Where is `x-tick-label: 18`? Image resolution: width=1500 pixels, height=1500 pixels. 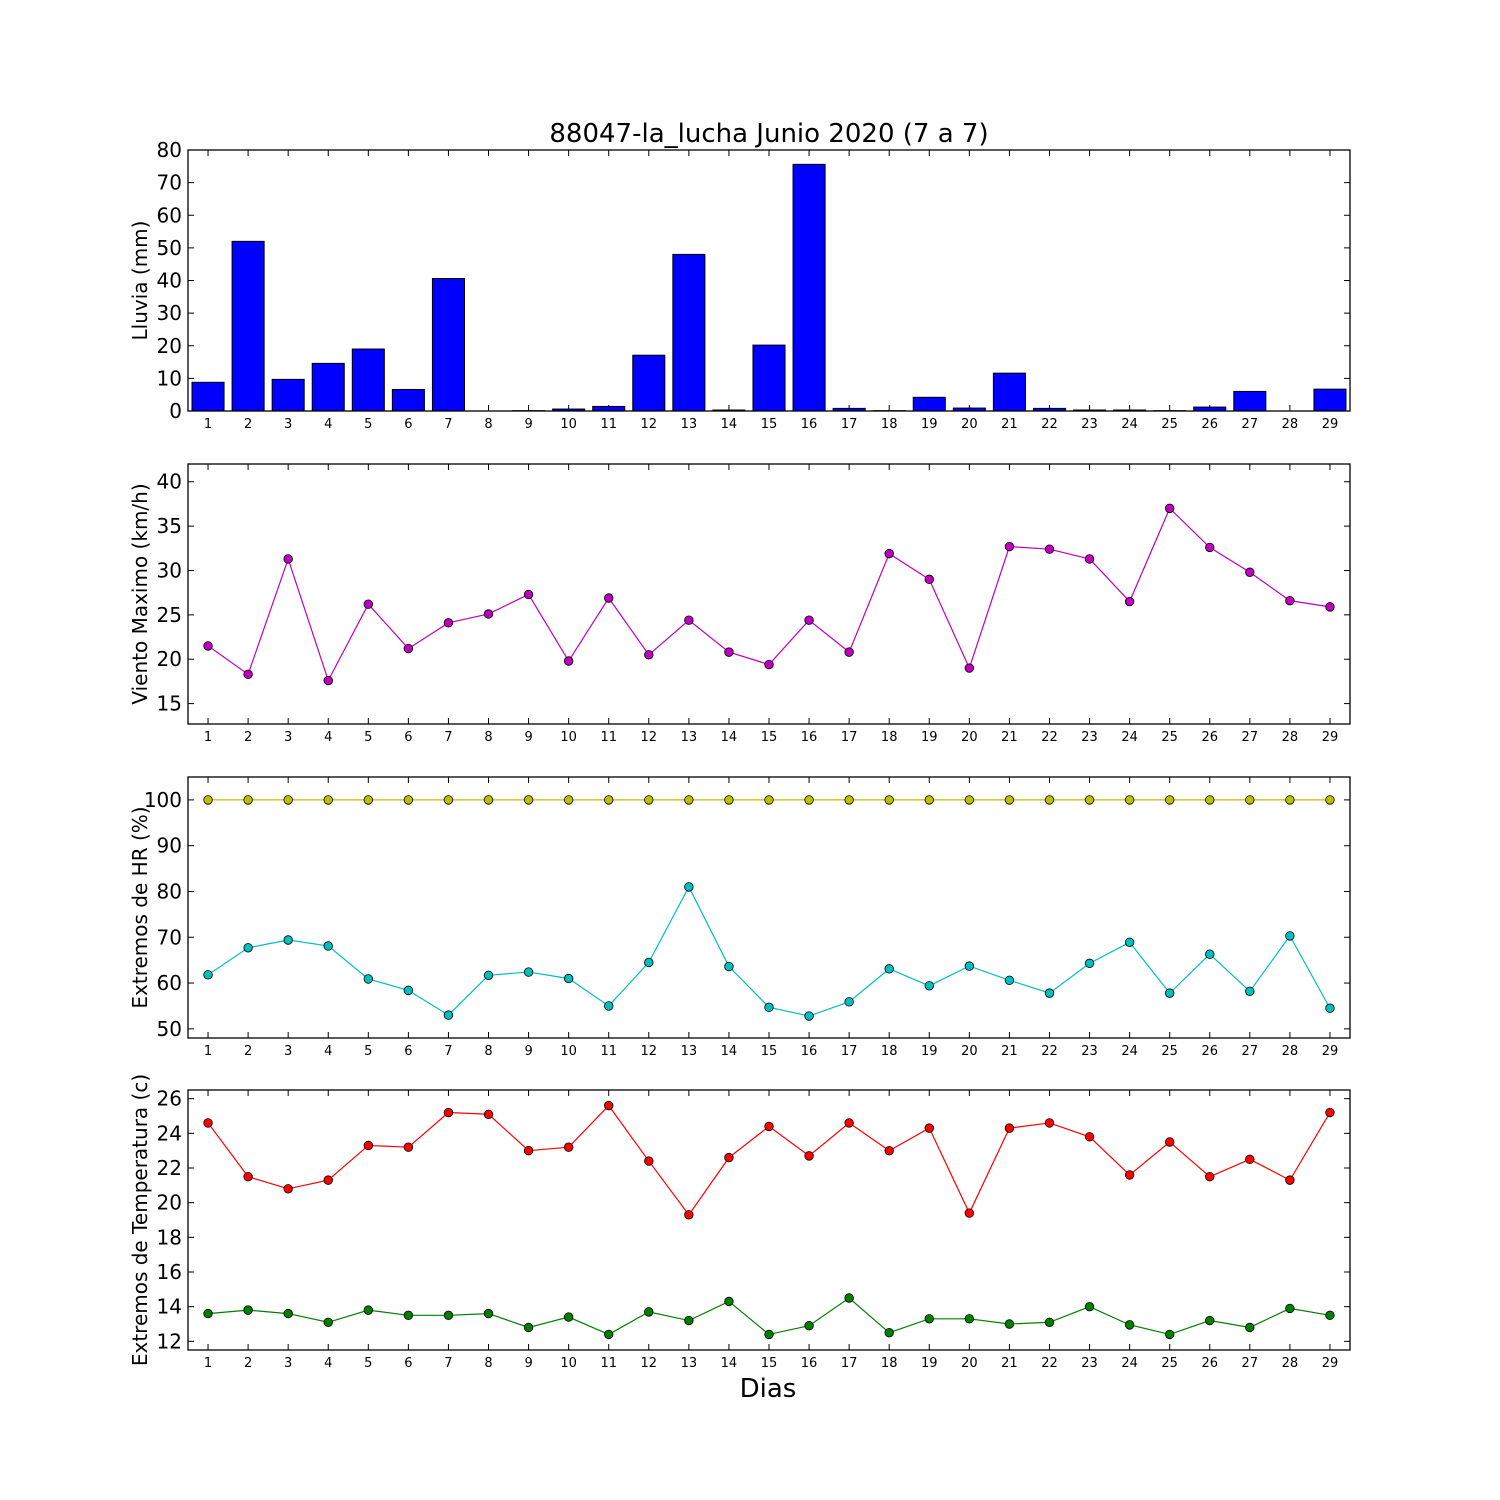
x-tick-label: 18 is located at coordinates (889, 1051).